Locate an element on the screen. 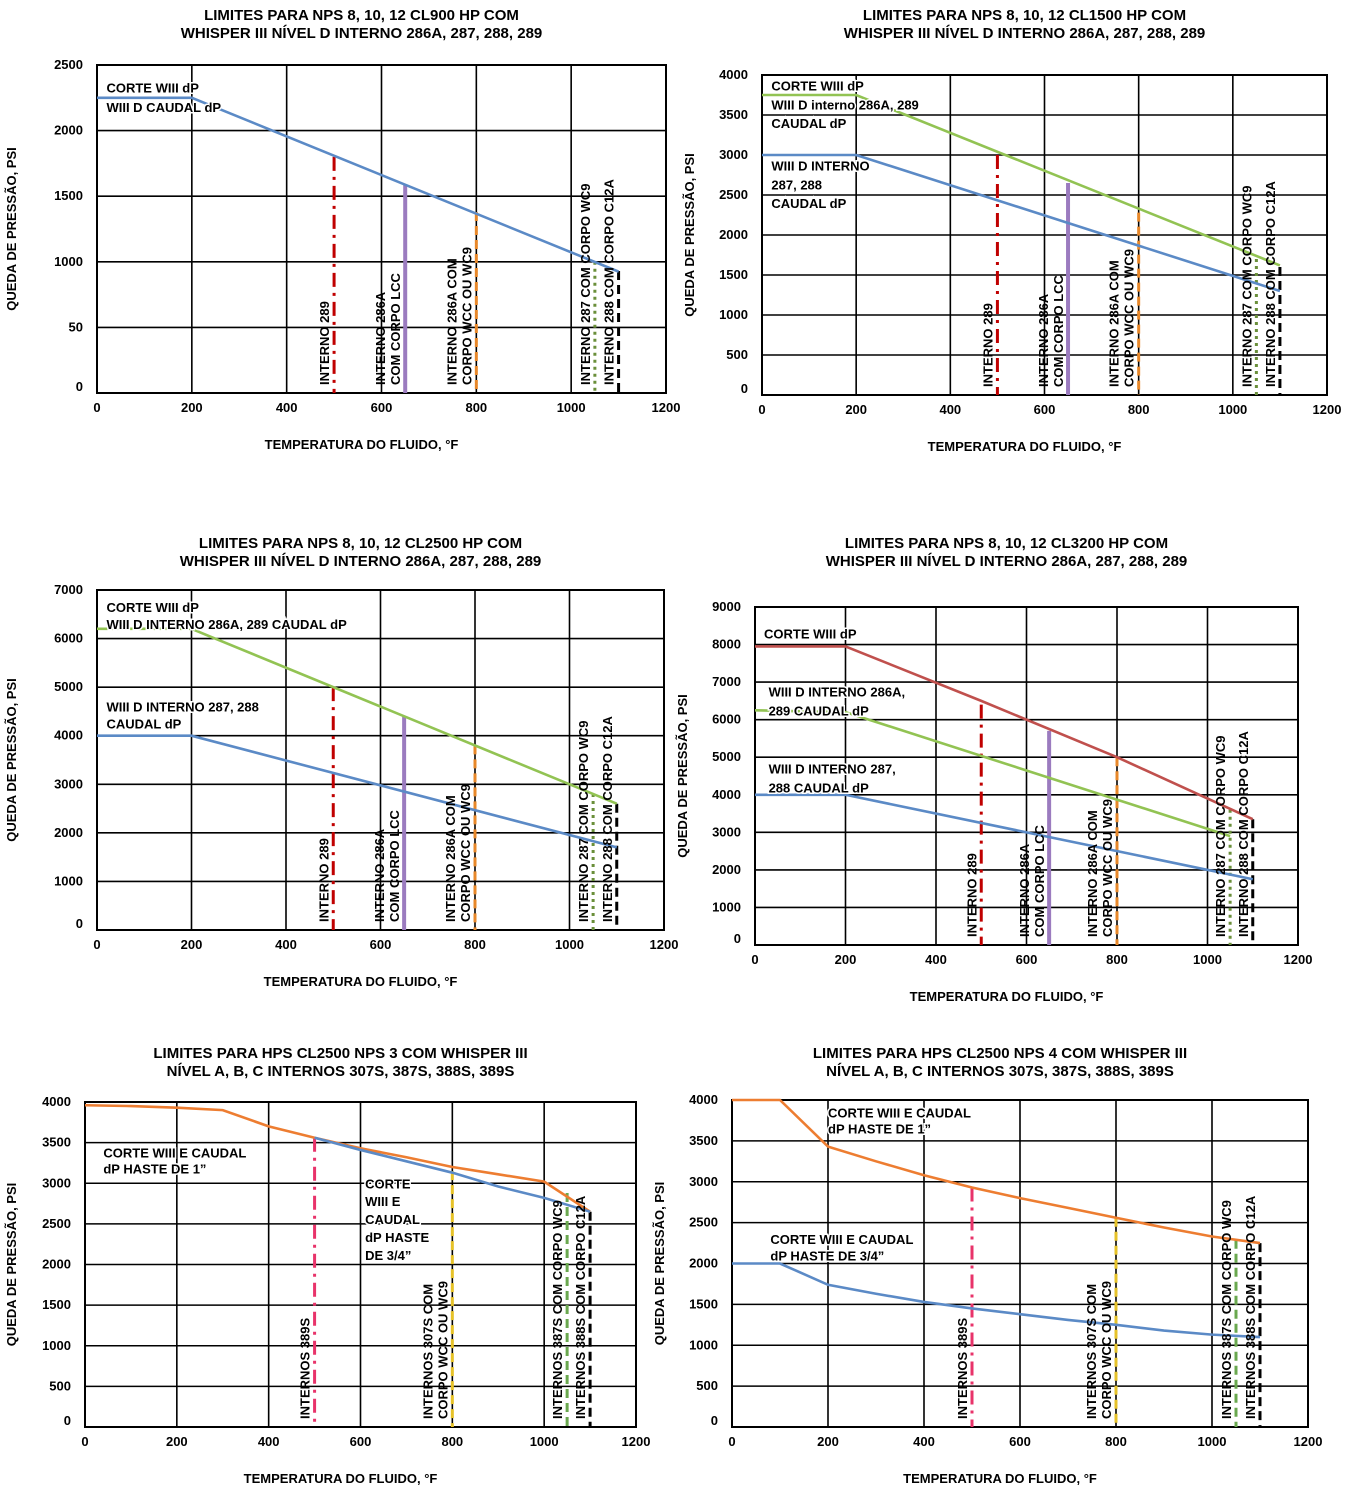  series-annotation: CORTE is located at coordinates (388, 1183).